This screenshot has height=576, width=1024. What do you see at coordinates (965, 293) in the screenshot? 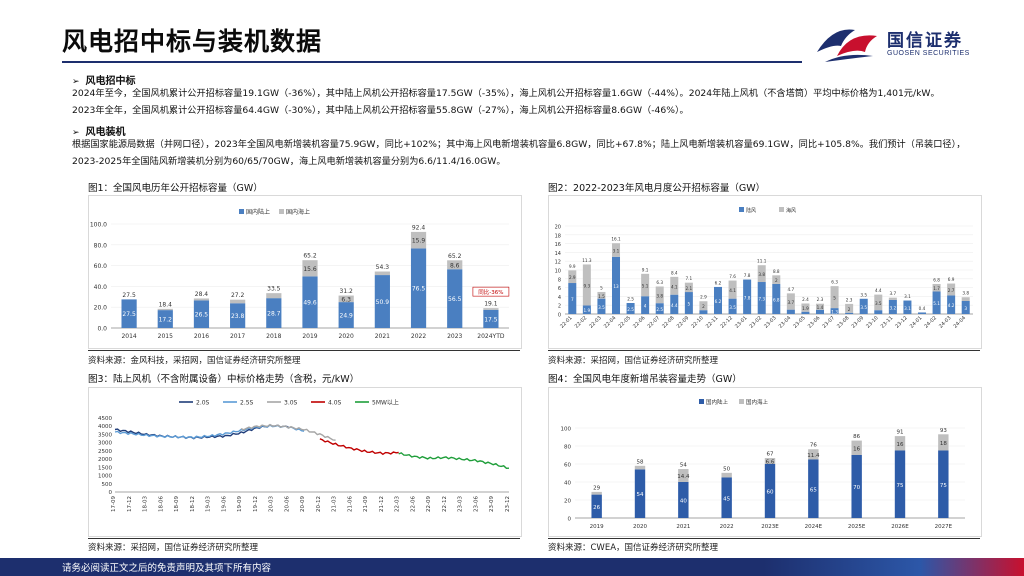
I see `total-label: 3.8` at bounding box center [965, 293].